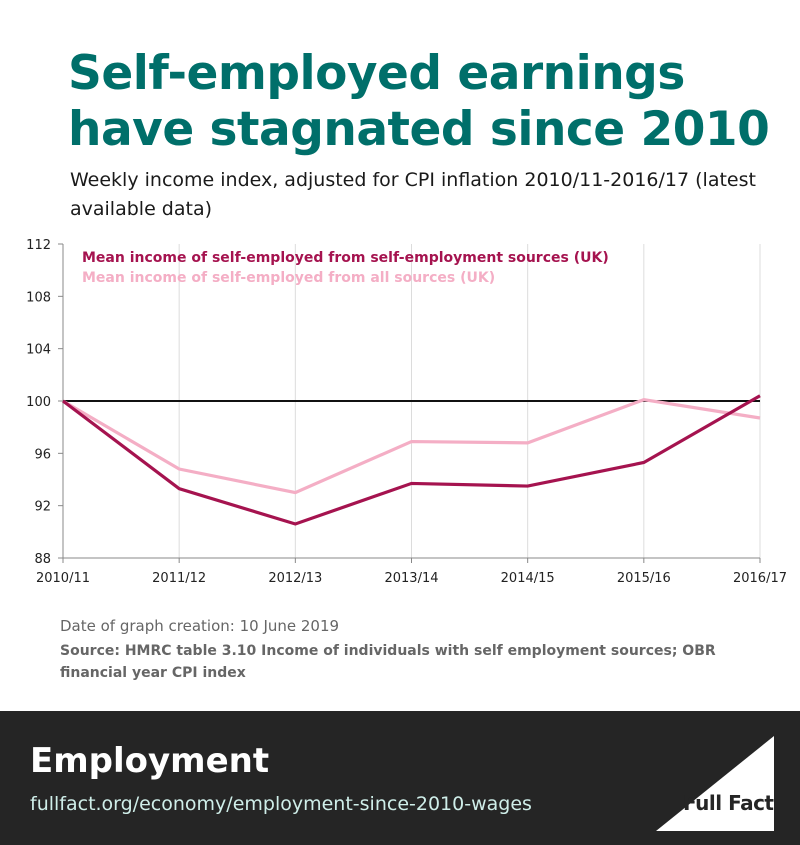 The width and height of the screenshot is (800, 845). What do you see at coordinates (42, 507) in the screenshot?
I see `y-tick-label: 92` at bounding box center [42, 507].